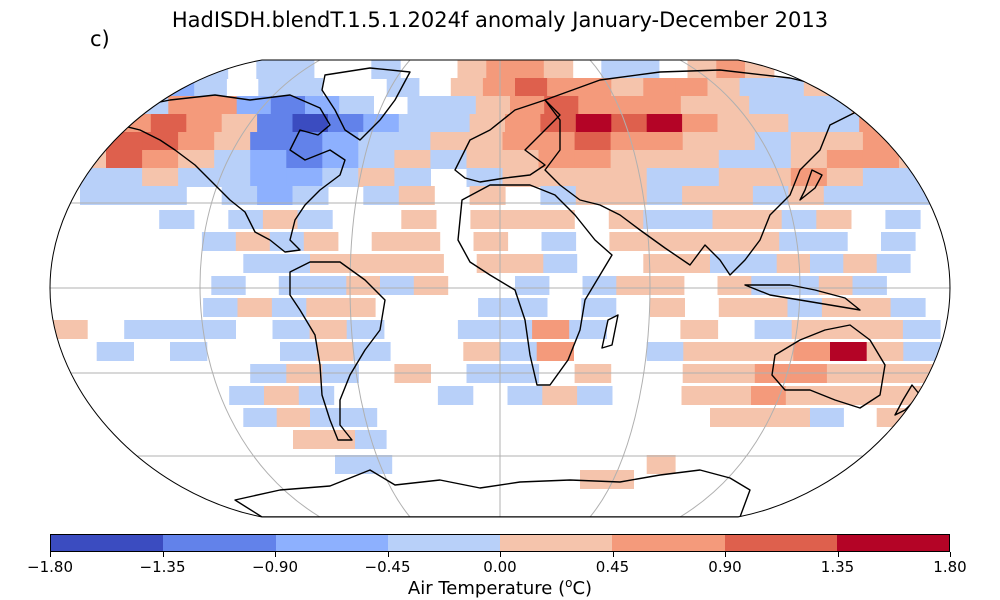 This screenshot has width=1000, height=600. What do you see at coordinates (500, 543) in the screenshot?
I see `colorbar` at bounding box center [500, 543].